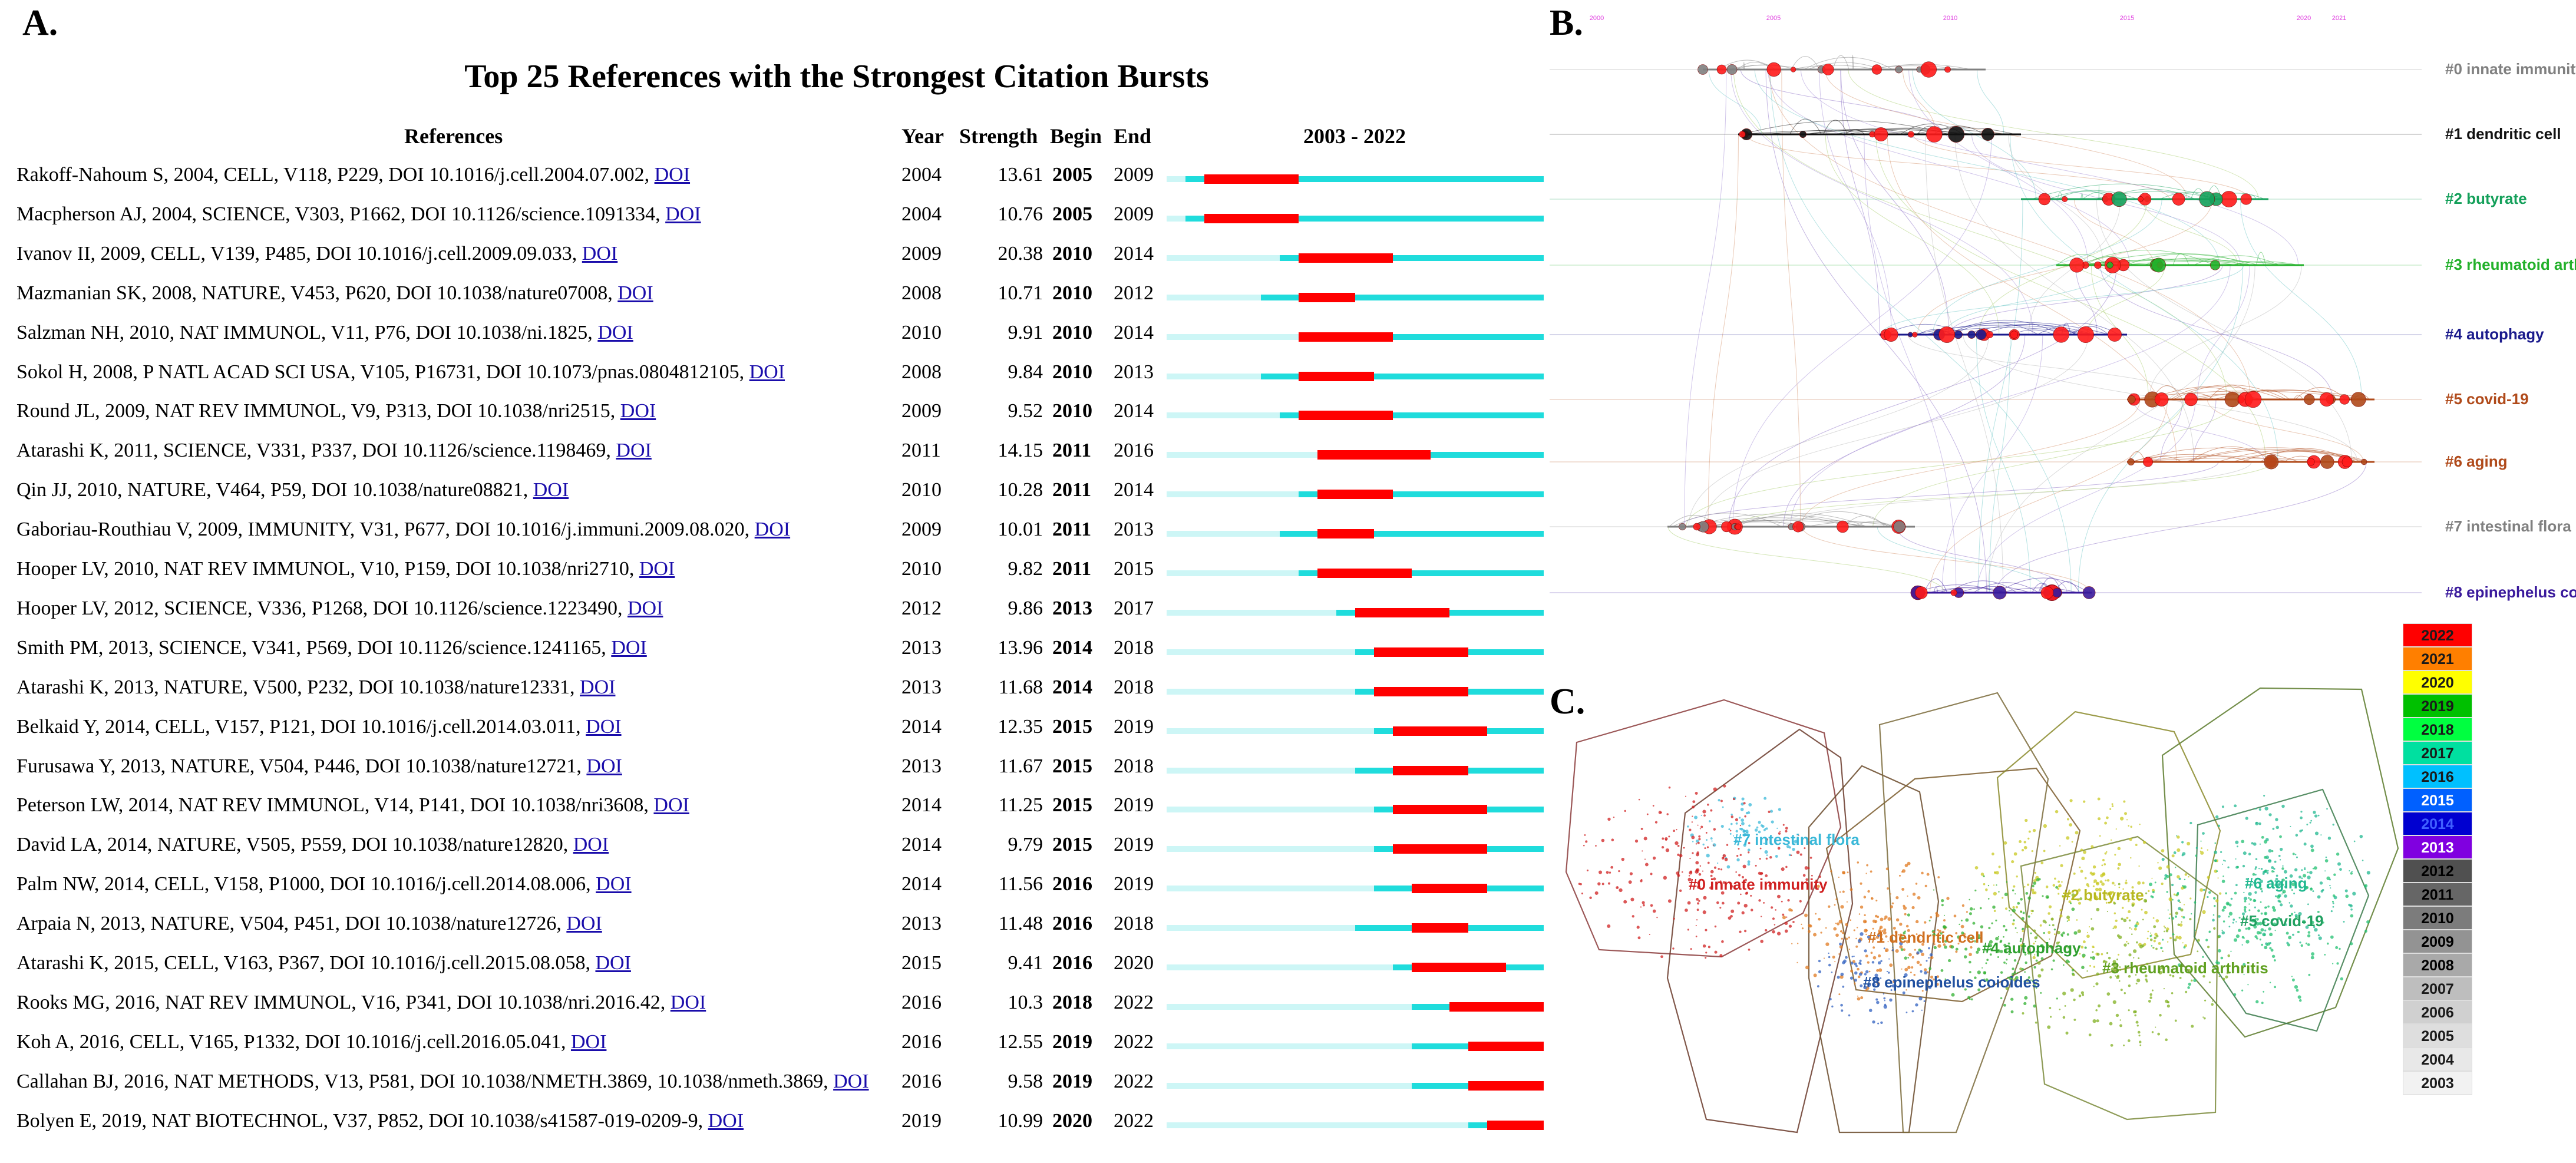 The image size is (2576, 1163). Describe the element at coordinates (1134, 1121) in the screenshot. I see `end-cell: 2022` at that location.